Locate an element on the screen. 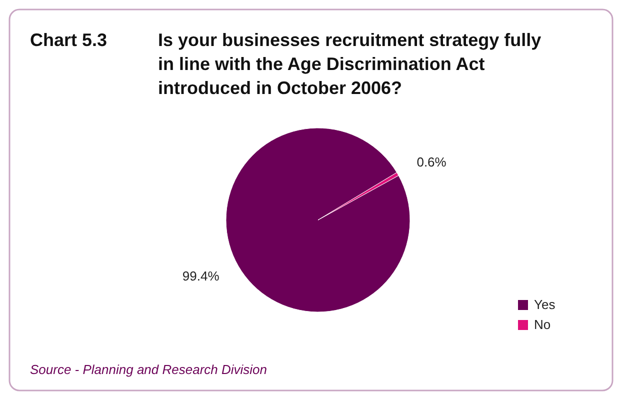 The height and width of the screenshot is (400, 622). source-note: Source - Planning and Research Division is located at coordinates (149, 369).